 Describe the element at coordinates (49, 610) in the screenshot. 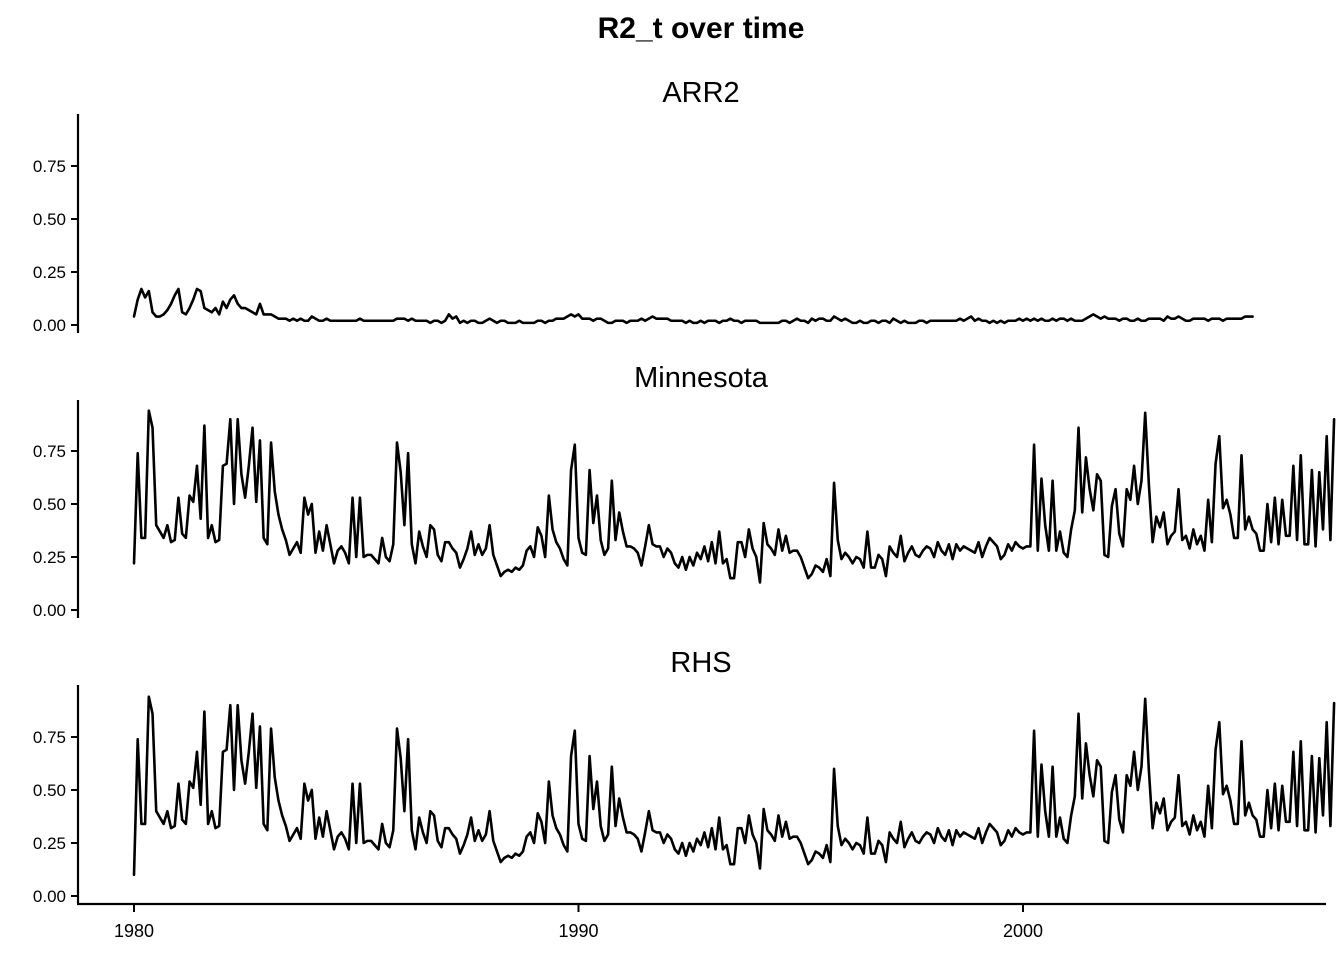

I see `y-tick-label-minnesota: 0.00` at that location.